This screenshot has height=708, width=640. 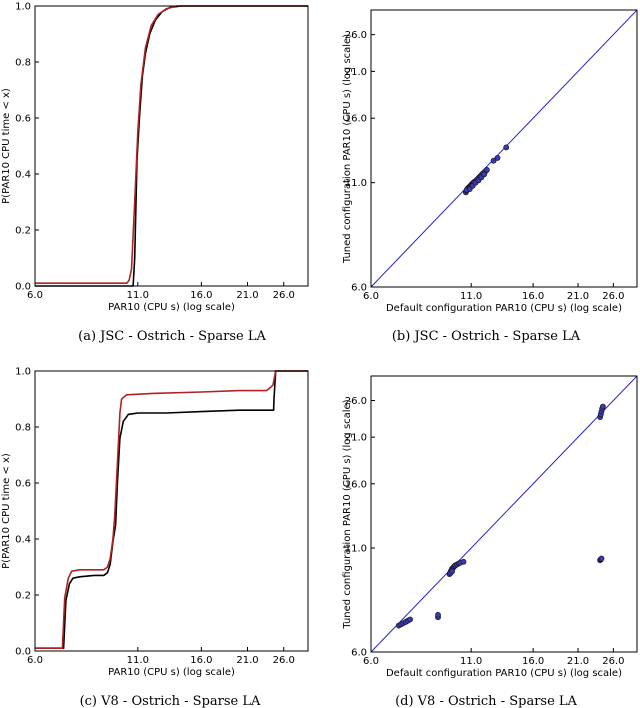 I want to click on subfigure-caption: (b) JSC - Ostrich - Sparse LA, so click(x=486, y=336).